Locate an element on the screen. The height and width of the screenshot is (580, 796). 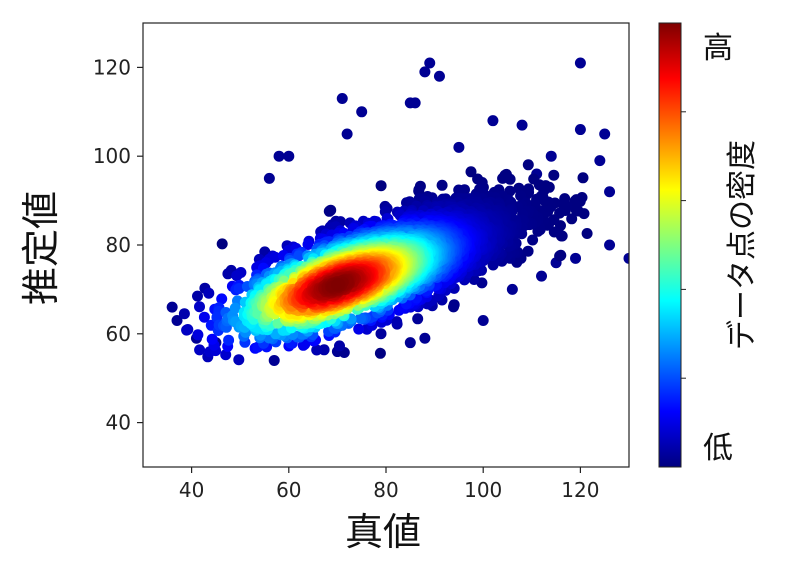
y-axis-ticks: 40 60 80 100 120 is located at coordinates (118, 245).